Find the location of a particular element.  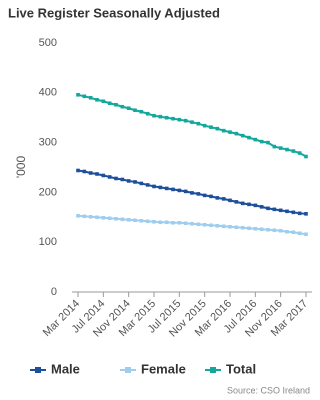

legend-label: Male is located at coordinates (65, 368).